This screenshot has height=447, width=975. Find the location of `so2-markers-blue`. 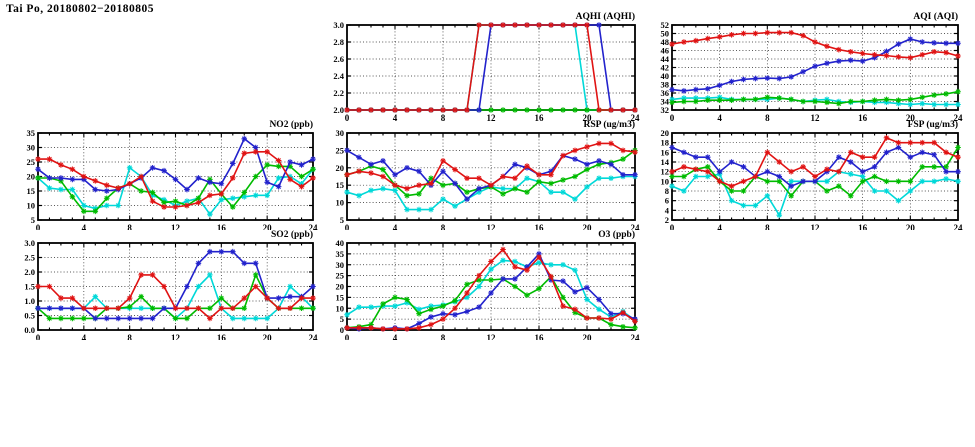

so2-markers-blue is located at coordinates (175, 285).